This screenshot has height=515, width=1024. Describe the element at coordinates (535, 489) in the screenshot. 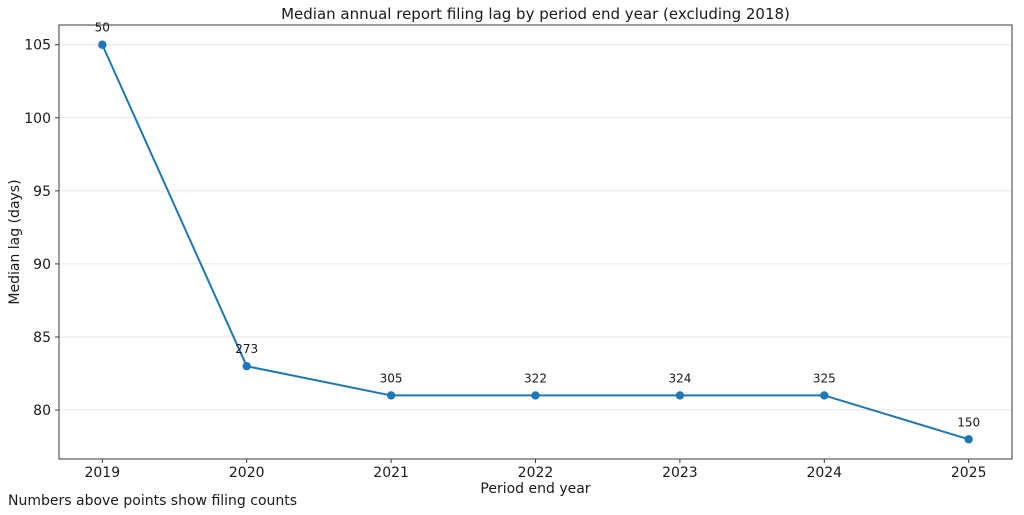

I see `x-axis-label: Period end year` at that location.